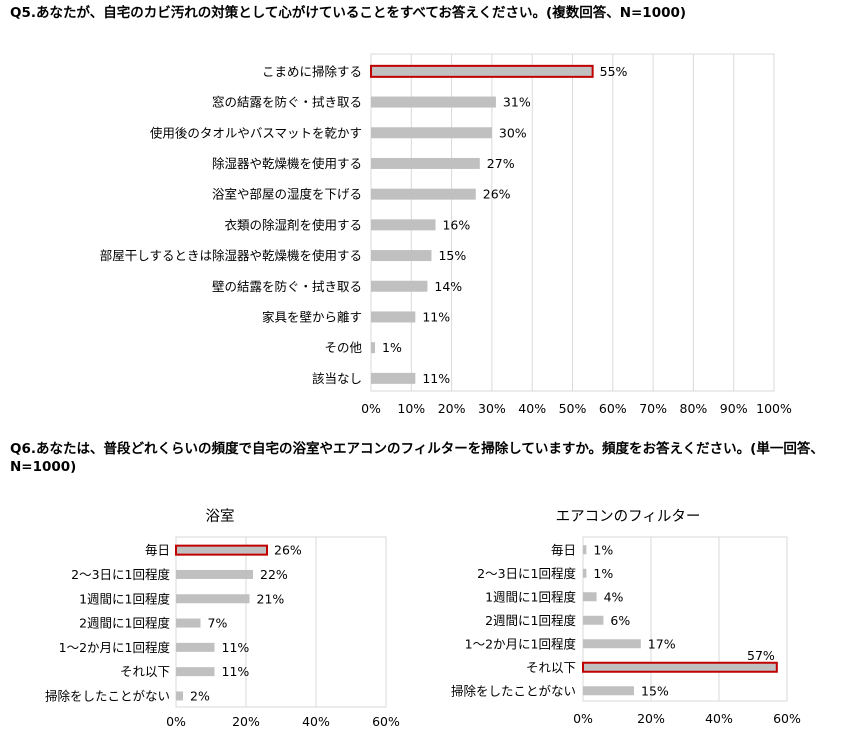  Describe the element at coordinates (452, 408) in the screenshot. I see `c1-tick-label: 20%` at that location.